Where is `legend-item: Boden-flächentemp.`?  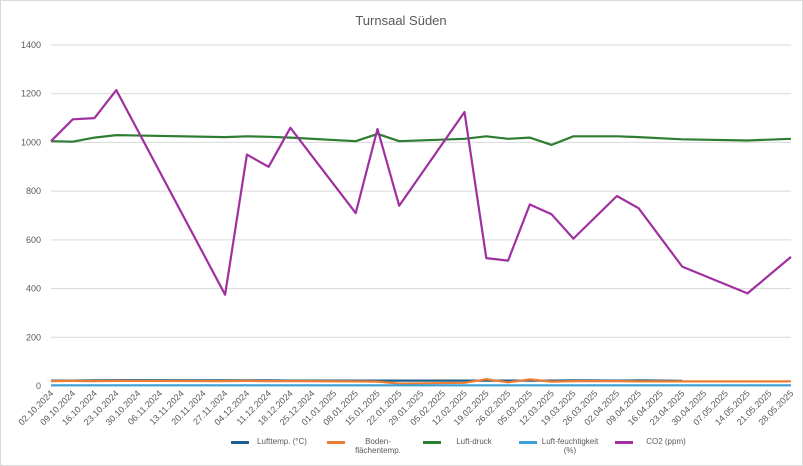 legend-item: Boden-flächentemp. is located at coordinates (368, 446).